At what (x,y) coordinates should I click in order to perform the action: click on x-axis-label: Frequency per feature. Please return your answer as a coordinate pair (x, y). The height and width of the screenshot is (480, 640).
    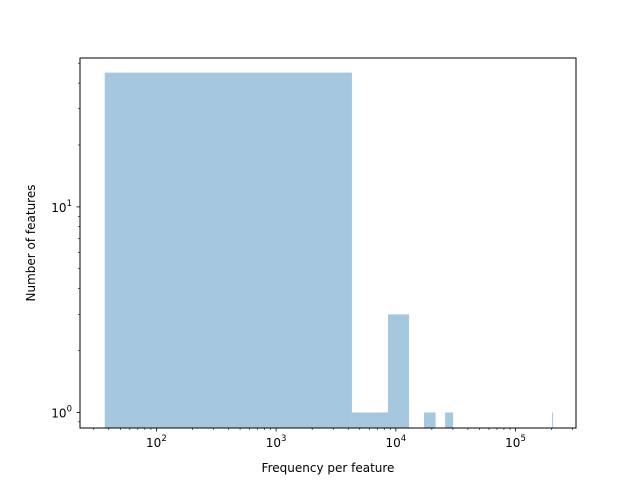
    Looking at the image, I should click on (328, 468).